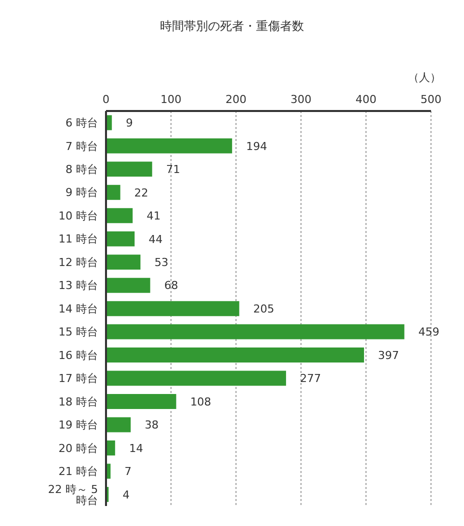 The width and height of the screenshot is (464, 526). I want to click on data-label: 44, so click(155, 239).